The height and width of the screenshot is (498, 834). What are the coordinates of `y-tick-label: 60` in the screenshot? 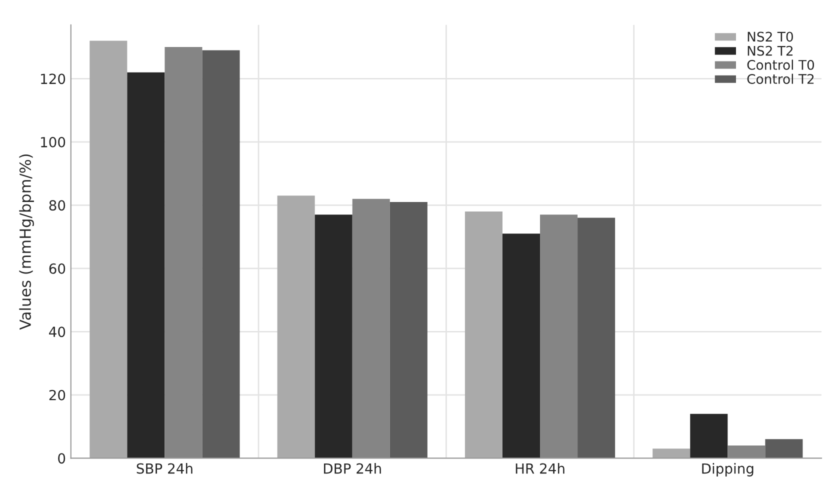 It's located at (57, 268).